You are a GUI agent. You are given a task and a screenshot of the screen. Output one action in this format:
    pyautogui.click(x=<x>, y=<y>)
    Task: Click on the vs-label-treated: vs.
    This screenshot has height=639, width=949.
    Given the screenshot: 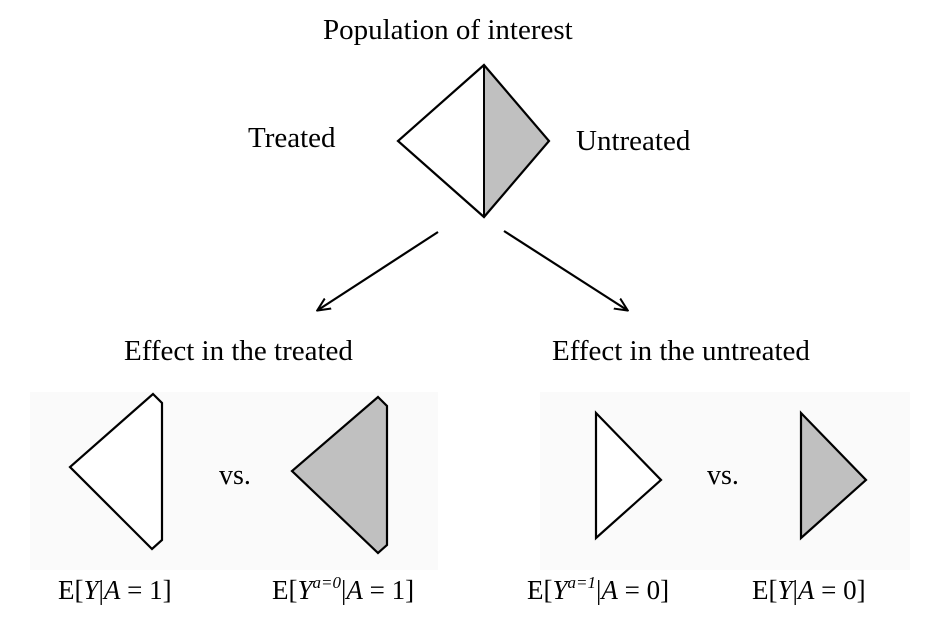 What is the action you would take?
    pyautogui.click(x=235, y=475)
    